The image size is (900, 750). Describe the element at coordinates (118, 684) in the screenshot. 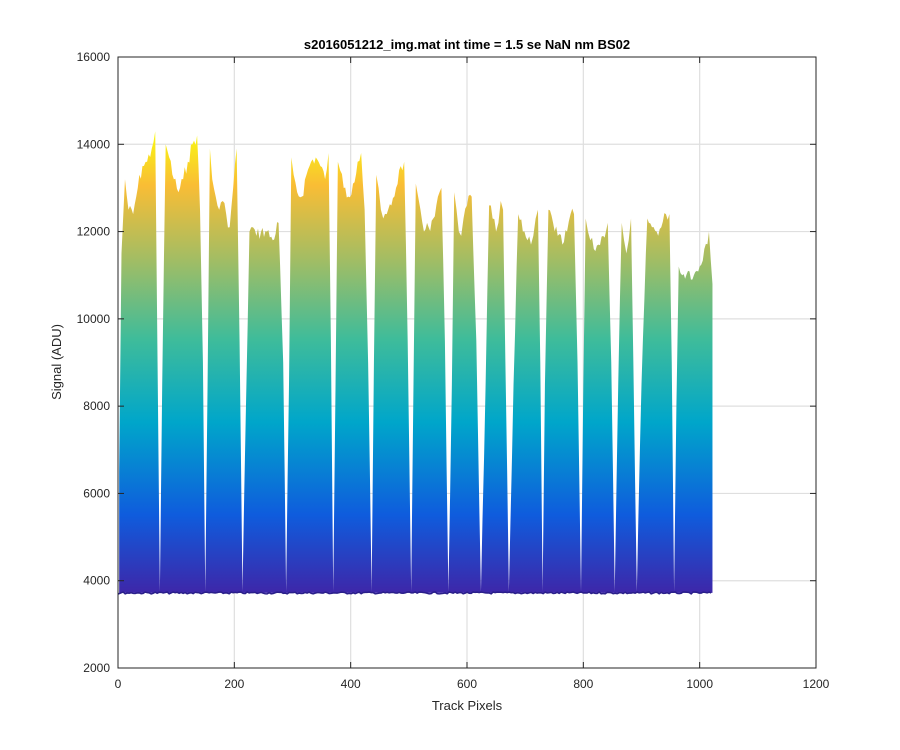

I see `x-tick-label: 0` at that location.